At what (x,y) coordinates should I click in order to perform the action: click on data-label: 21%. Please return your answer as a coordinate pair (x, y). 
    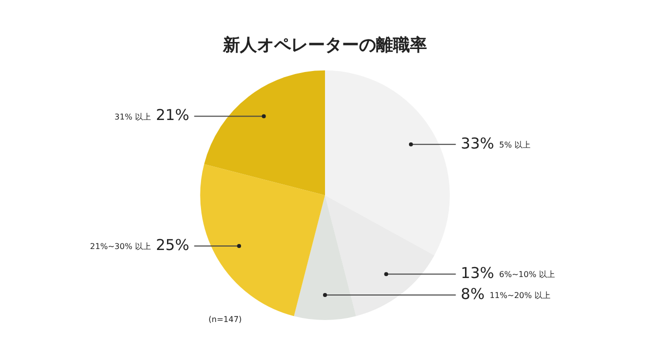
    Looking at the image, I should click on (173, 115).